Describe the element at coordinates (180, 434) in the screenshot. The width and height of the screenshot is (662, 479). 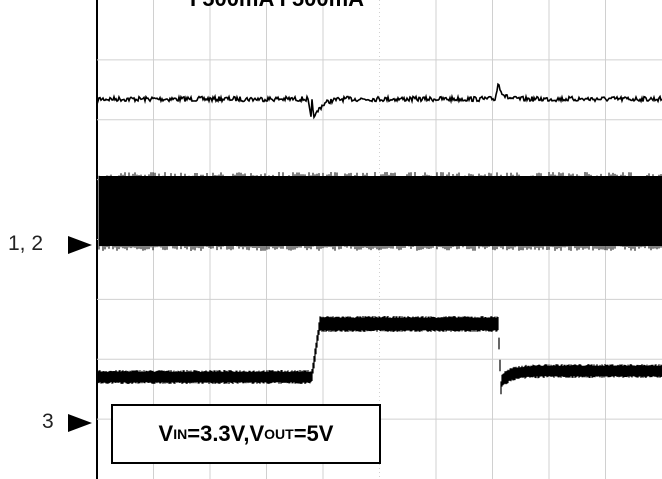
I see `vin-sub: IN` at that location.